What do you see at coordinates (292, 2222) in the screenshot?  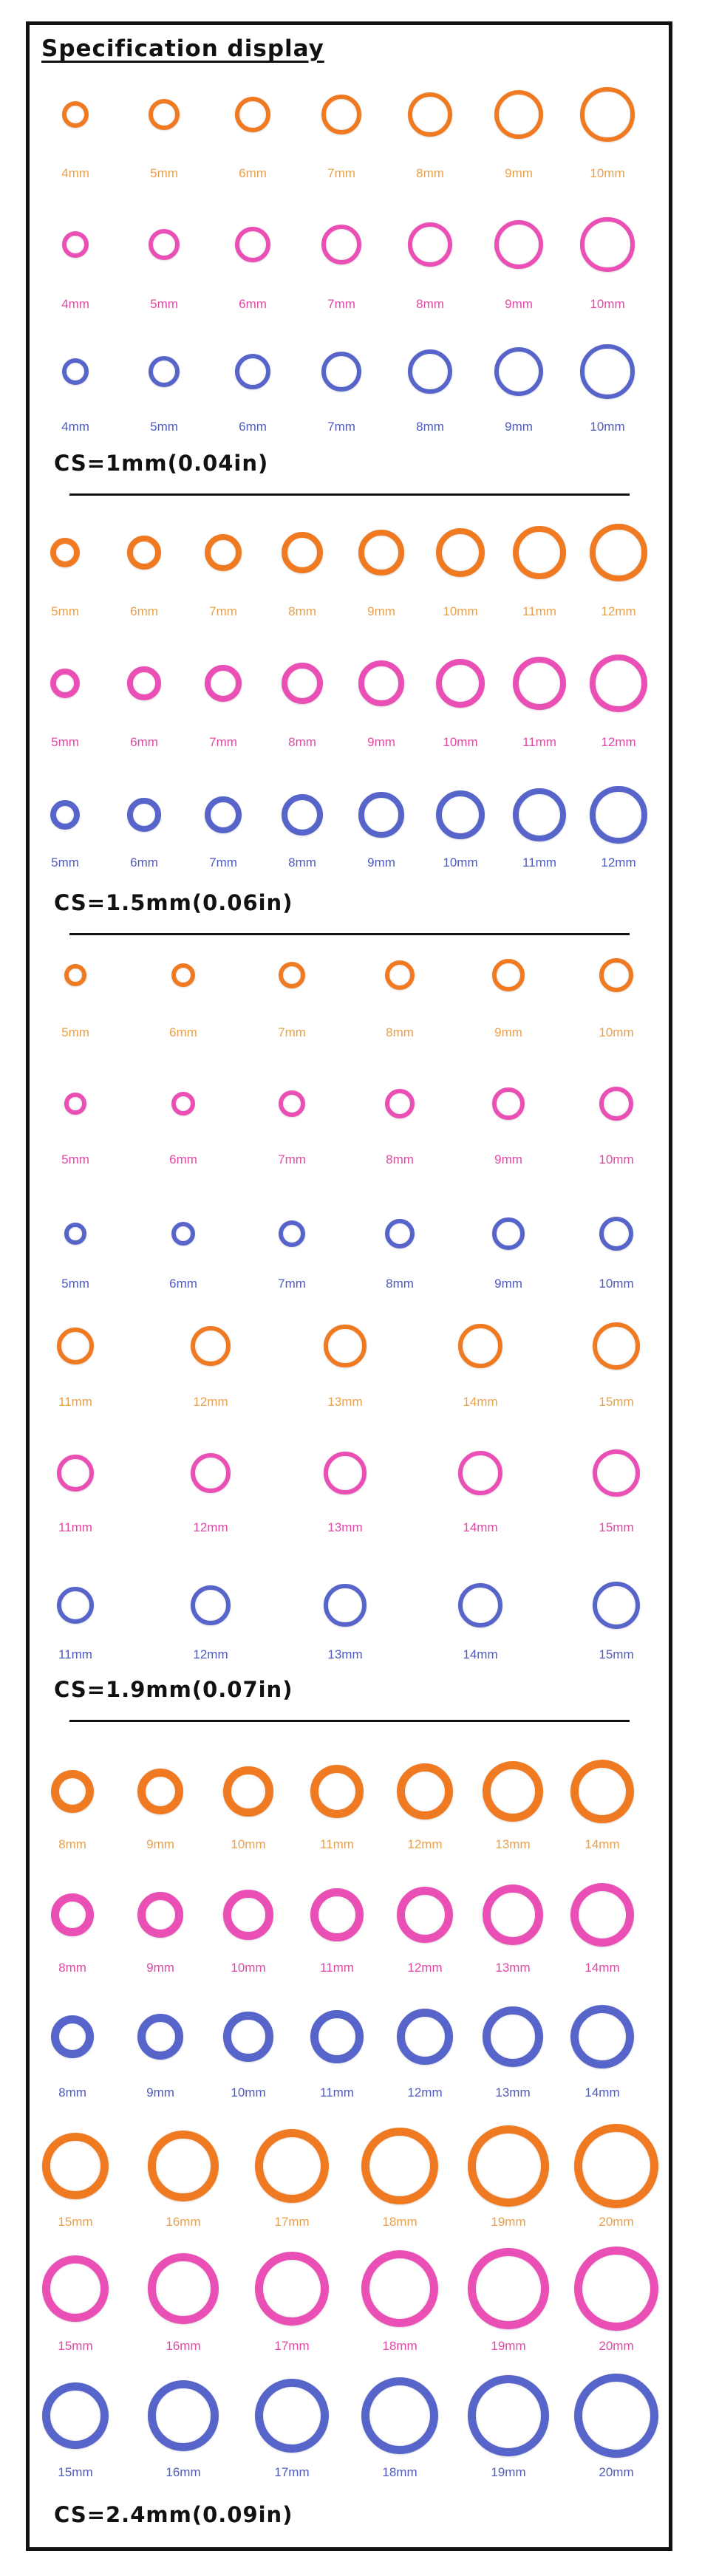 I see `size-label: 17mm` at bounding box center [292, 2222].